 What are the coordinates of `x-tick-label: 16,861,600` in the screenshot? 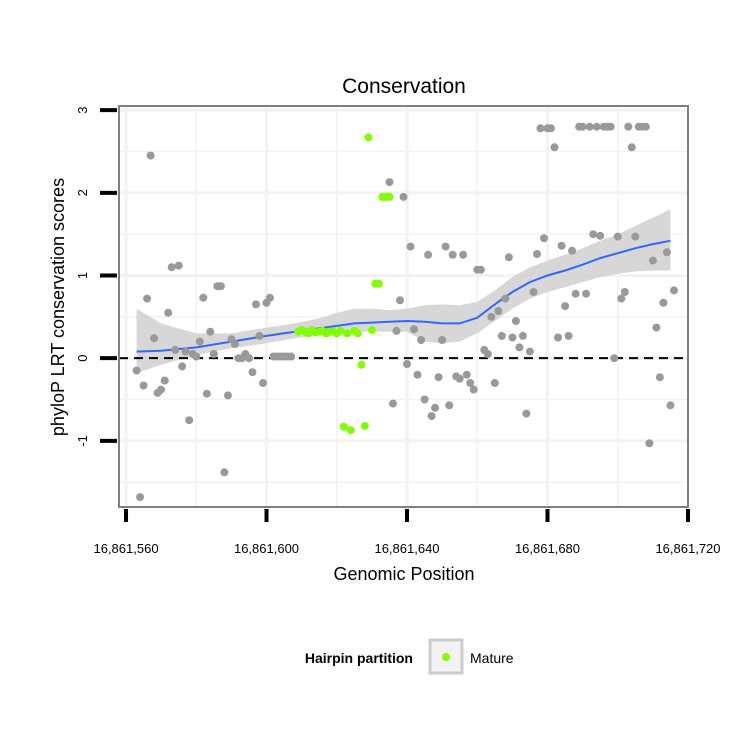 It's located at (266, 548).